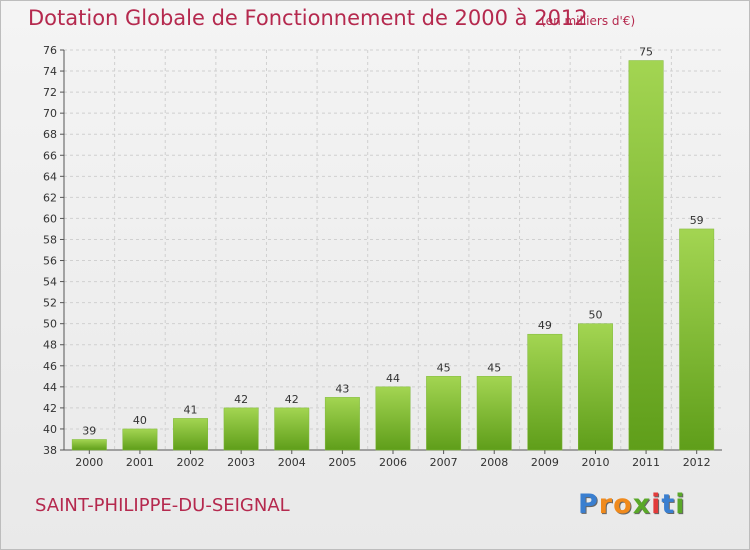  Describe the element at coordinates (668, 504) in the screenshot. I see `logo-letter: t` at that location.